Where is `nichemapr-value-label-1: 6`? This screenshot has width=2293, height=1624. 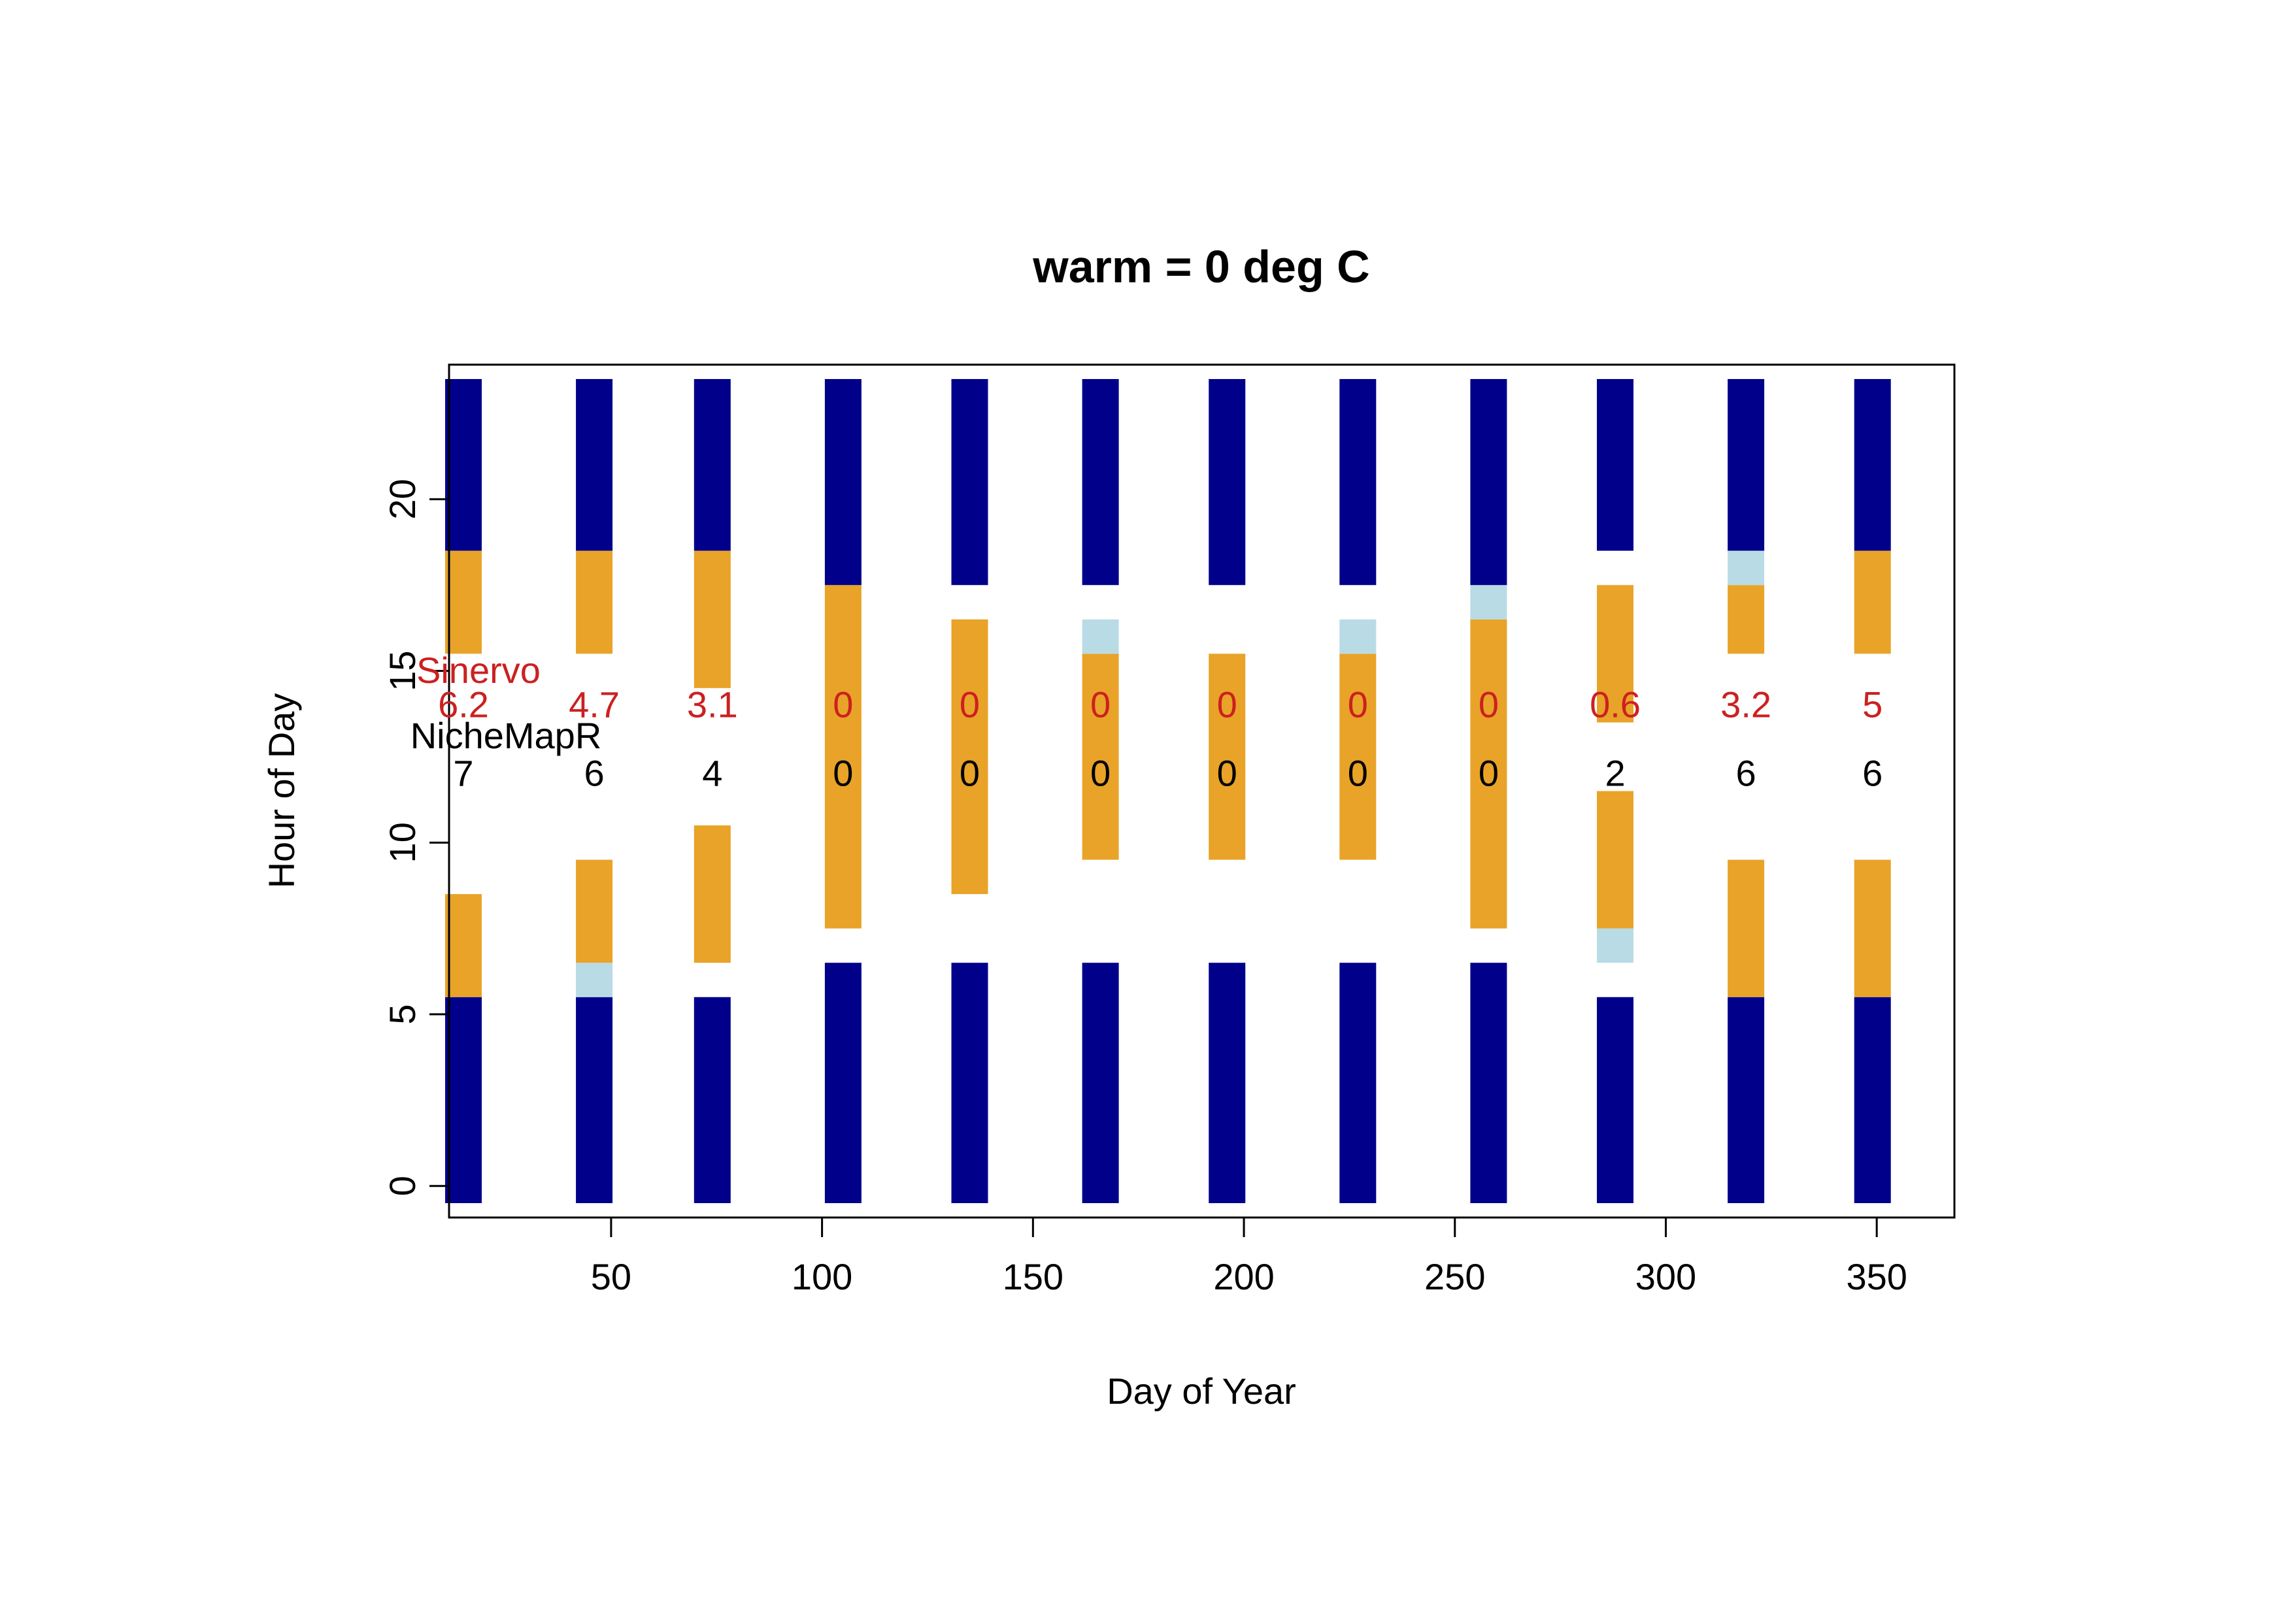
nichemapr-value-label-1: 6 is located at coordinates (594, 774).